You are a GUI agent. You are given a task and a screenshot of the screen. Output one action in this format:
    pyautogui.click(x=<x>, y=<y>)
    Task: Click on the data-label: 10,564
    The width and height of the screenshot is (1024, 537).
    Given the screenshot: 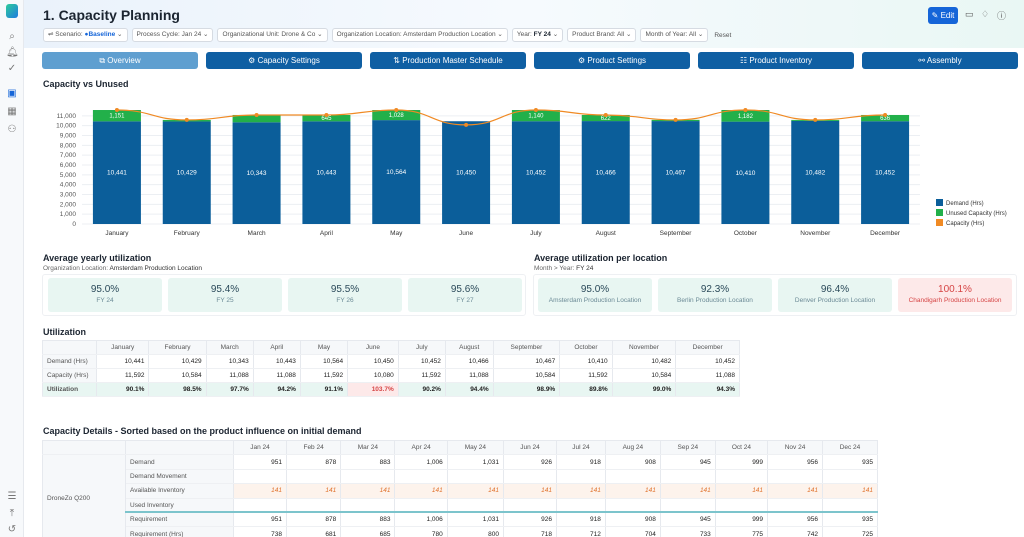 What is the action you would take?
    pyautogui.click(x=396, y=172)
    